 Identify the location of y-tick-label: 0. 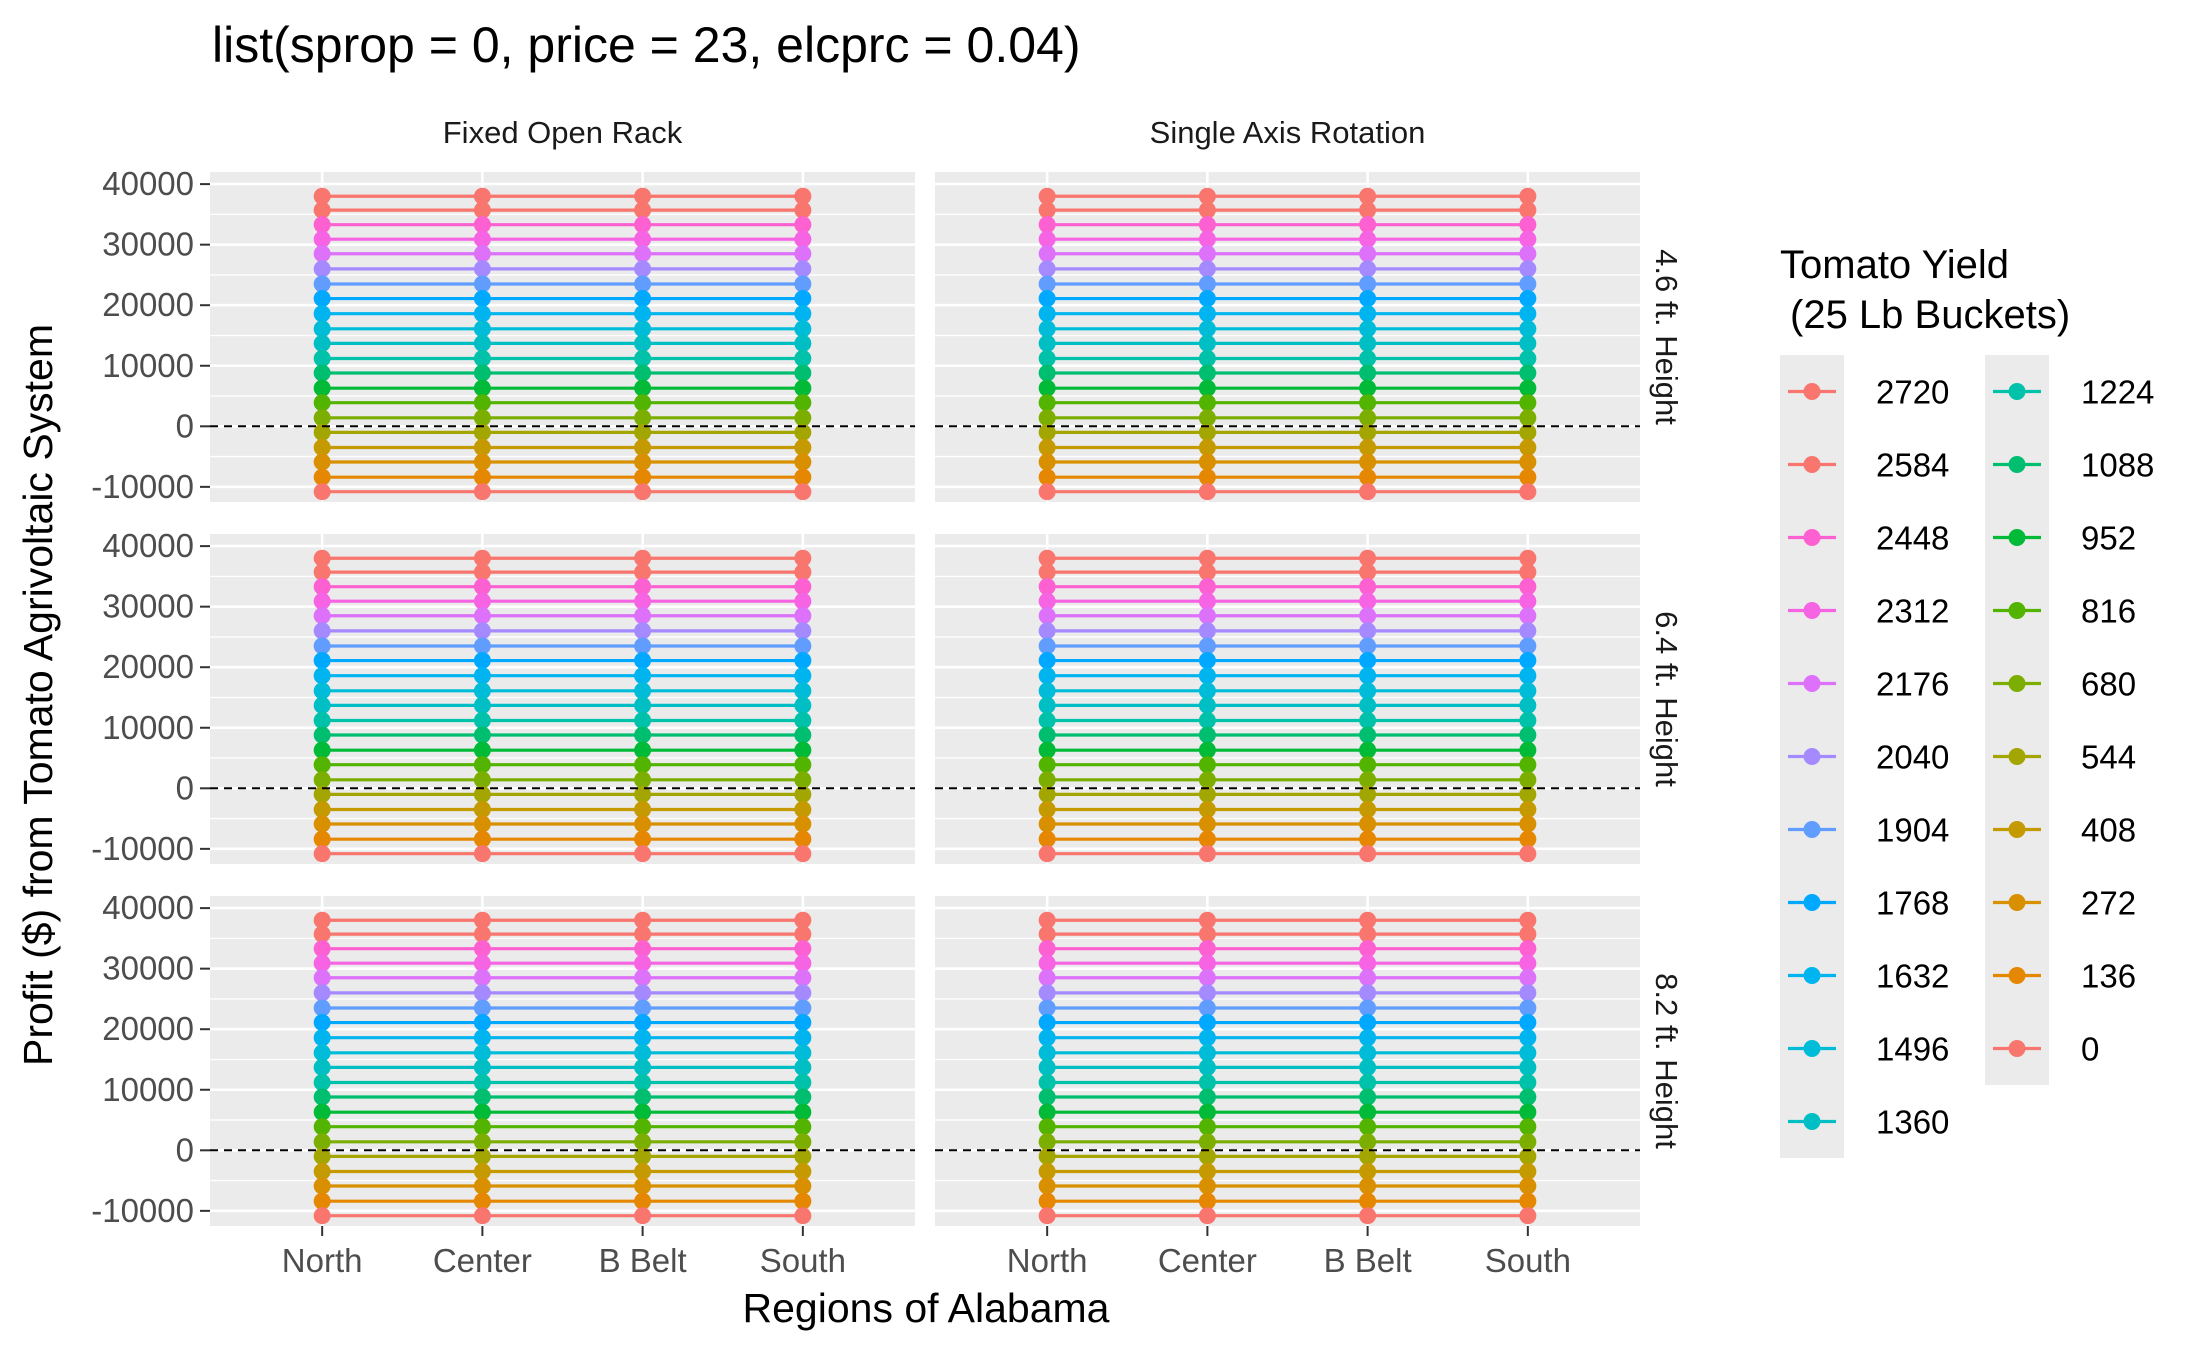
(185, 425).